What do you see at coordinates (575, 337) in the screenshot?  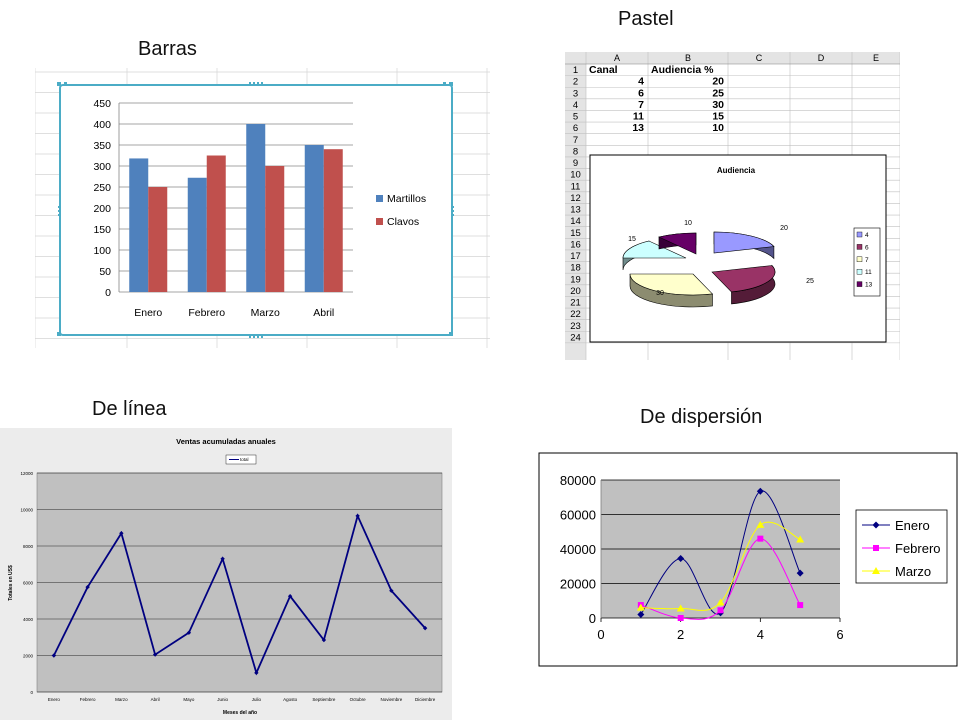 I see `sheet-row-header: 24` at bounding box center [575, 337].